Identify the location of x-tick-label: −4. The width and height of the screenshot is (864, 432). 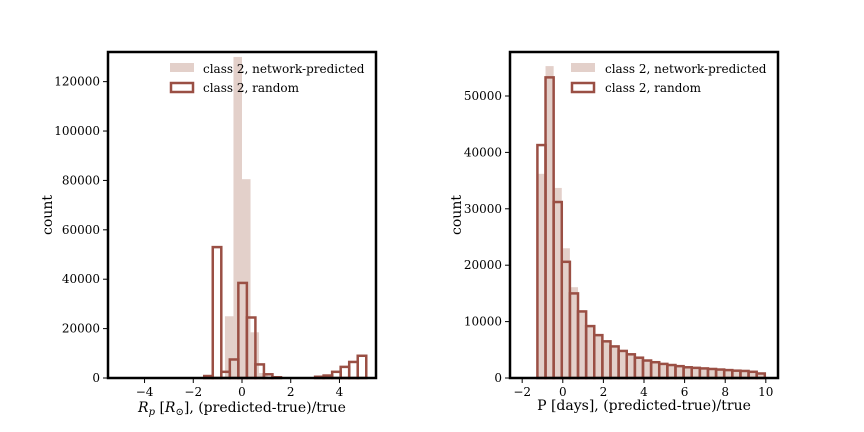
(145, 392).